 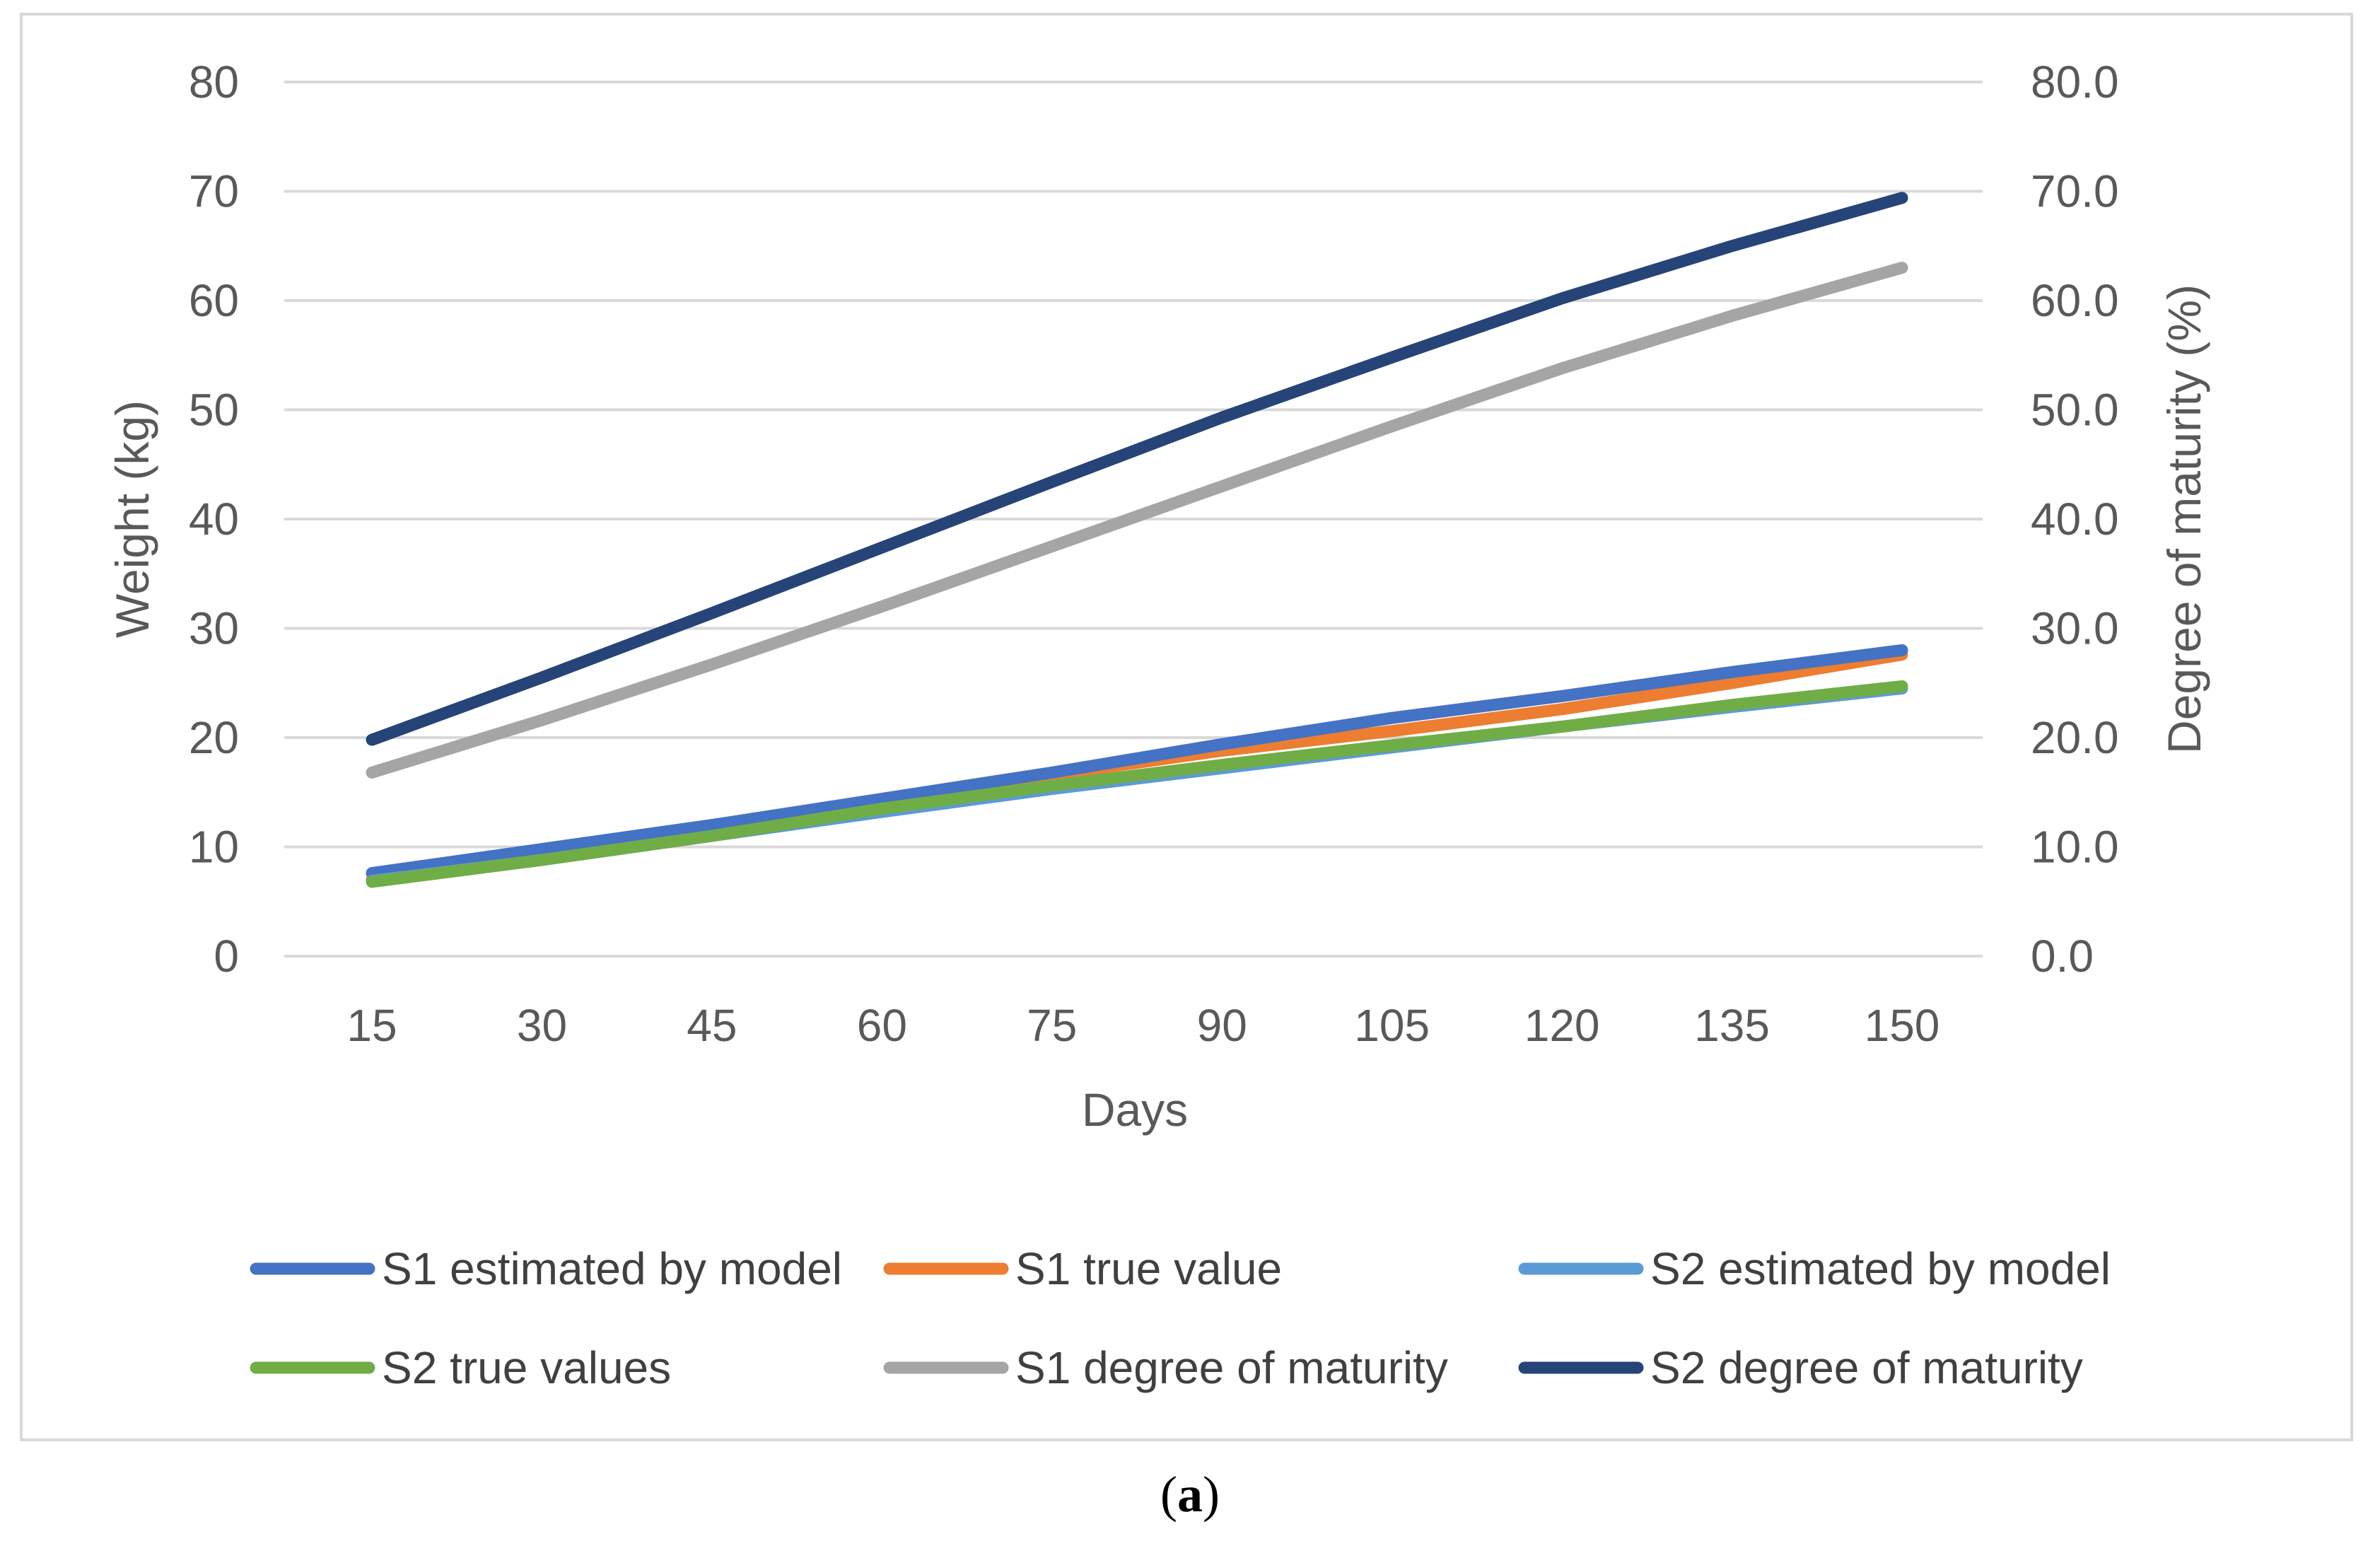 I want to click on caption-close: ), so click(x=1211, y=1494).